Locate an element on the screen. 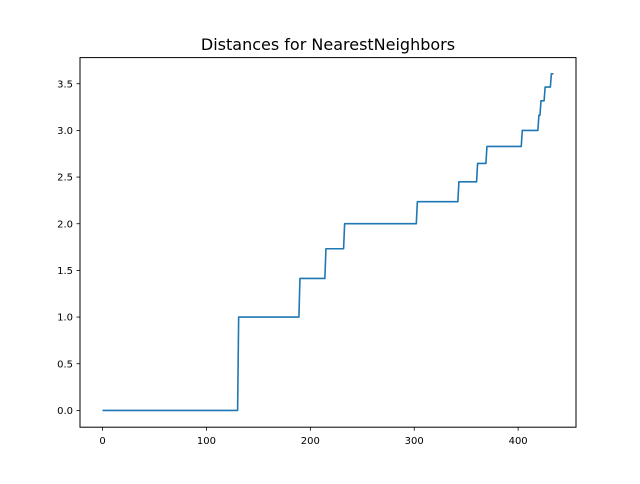 Image resolution: width=640 pixels, height=484 pixels. y-tick-label: 1.0 is located at coordinates (65, 318).